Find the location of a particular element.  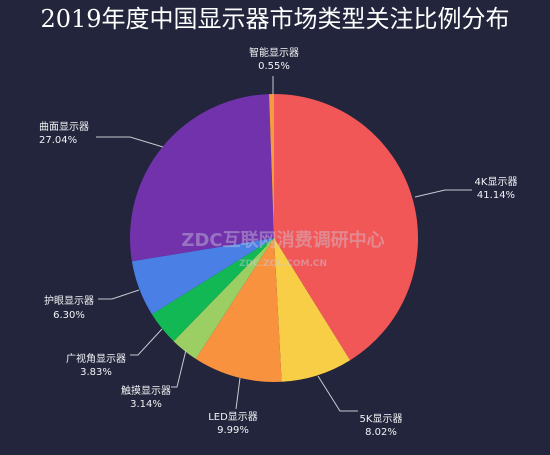

slice-value-label: 8.02% is located at coordinates (381, 432).